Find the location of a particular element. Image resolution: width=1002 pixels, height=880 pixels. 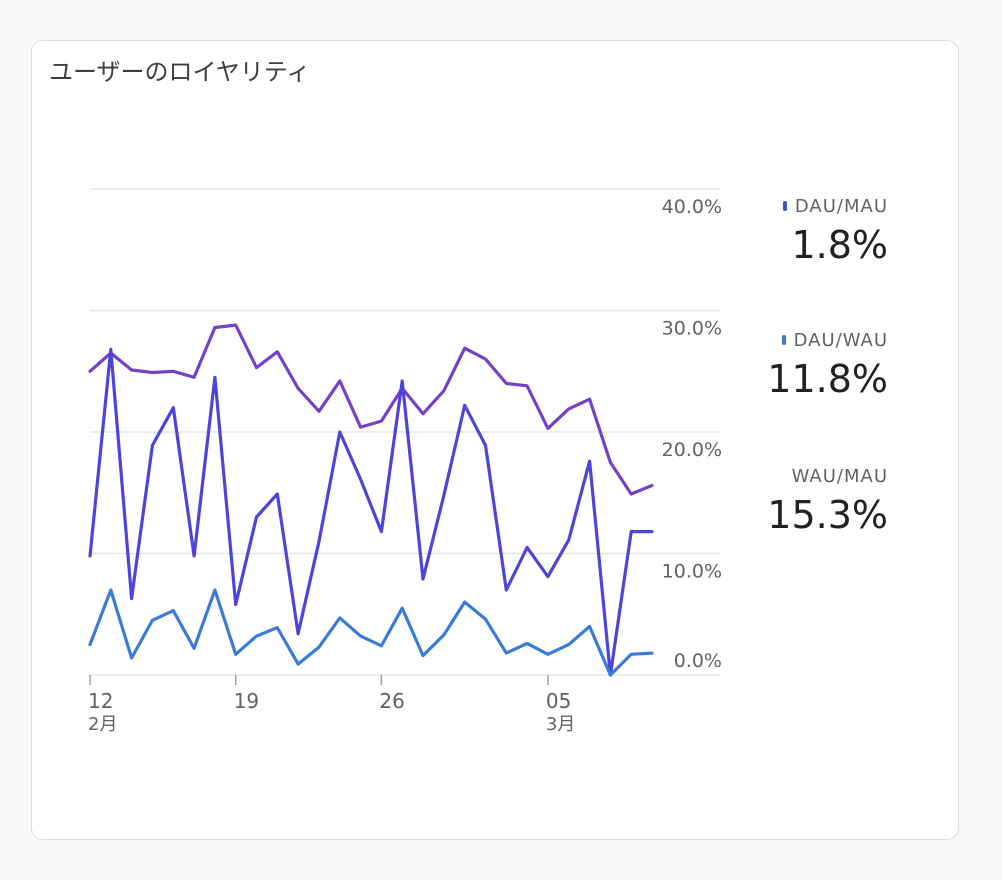

y-tick-label: 0.0% is located at coordinates (698, 661).